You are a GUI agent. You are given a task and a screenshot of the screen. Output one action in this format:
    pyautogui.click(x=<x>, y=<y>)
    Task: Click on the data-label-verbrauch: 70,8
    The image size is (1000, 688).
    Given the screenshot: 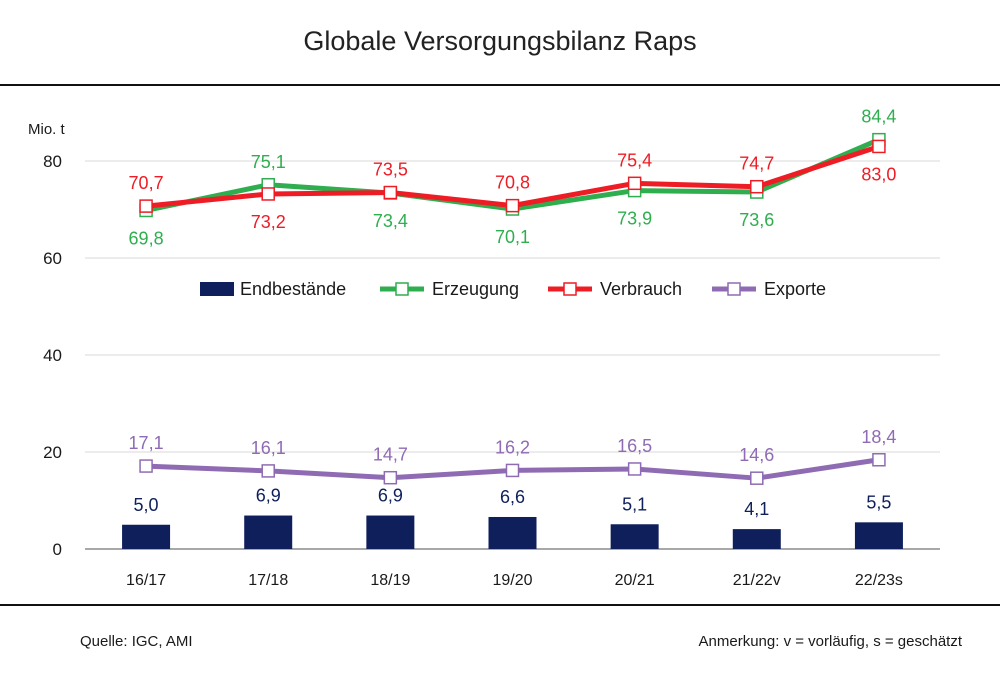 What is the action you would take?
    pyautogui.click(x=512, y=183)
    